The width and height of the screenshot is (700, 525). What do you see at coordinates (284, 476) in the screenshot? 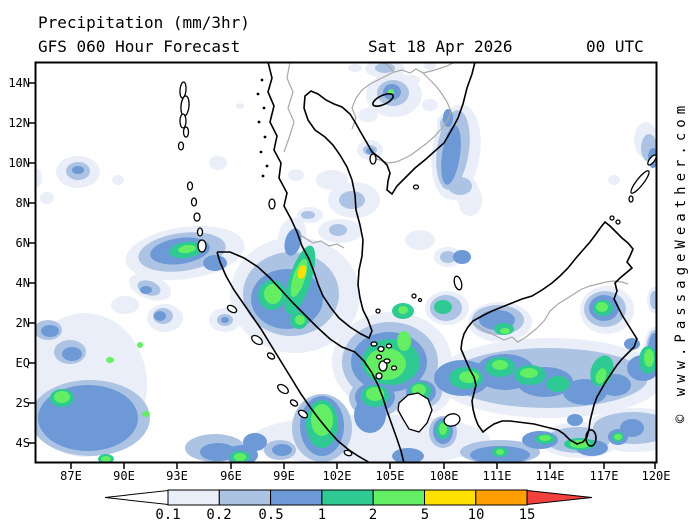
I see `lon-label: 99E` at bounding box center [284, 476].